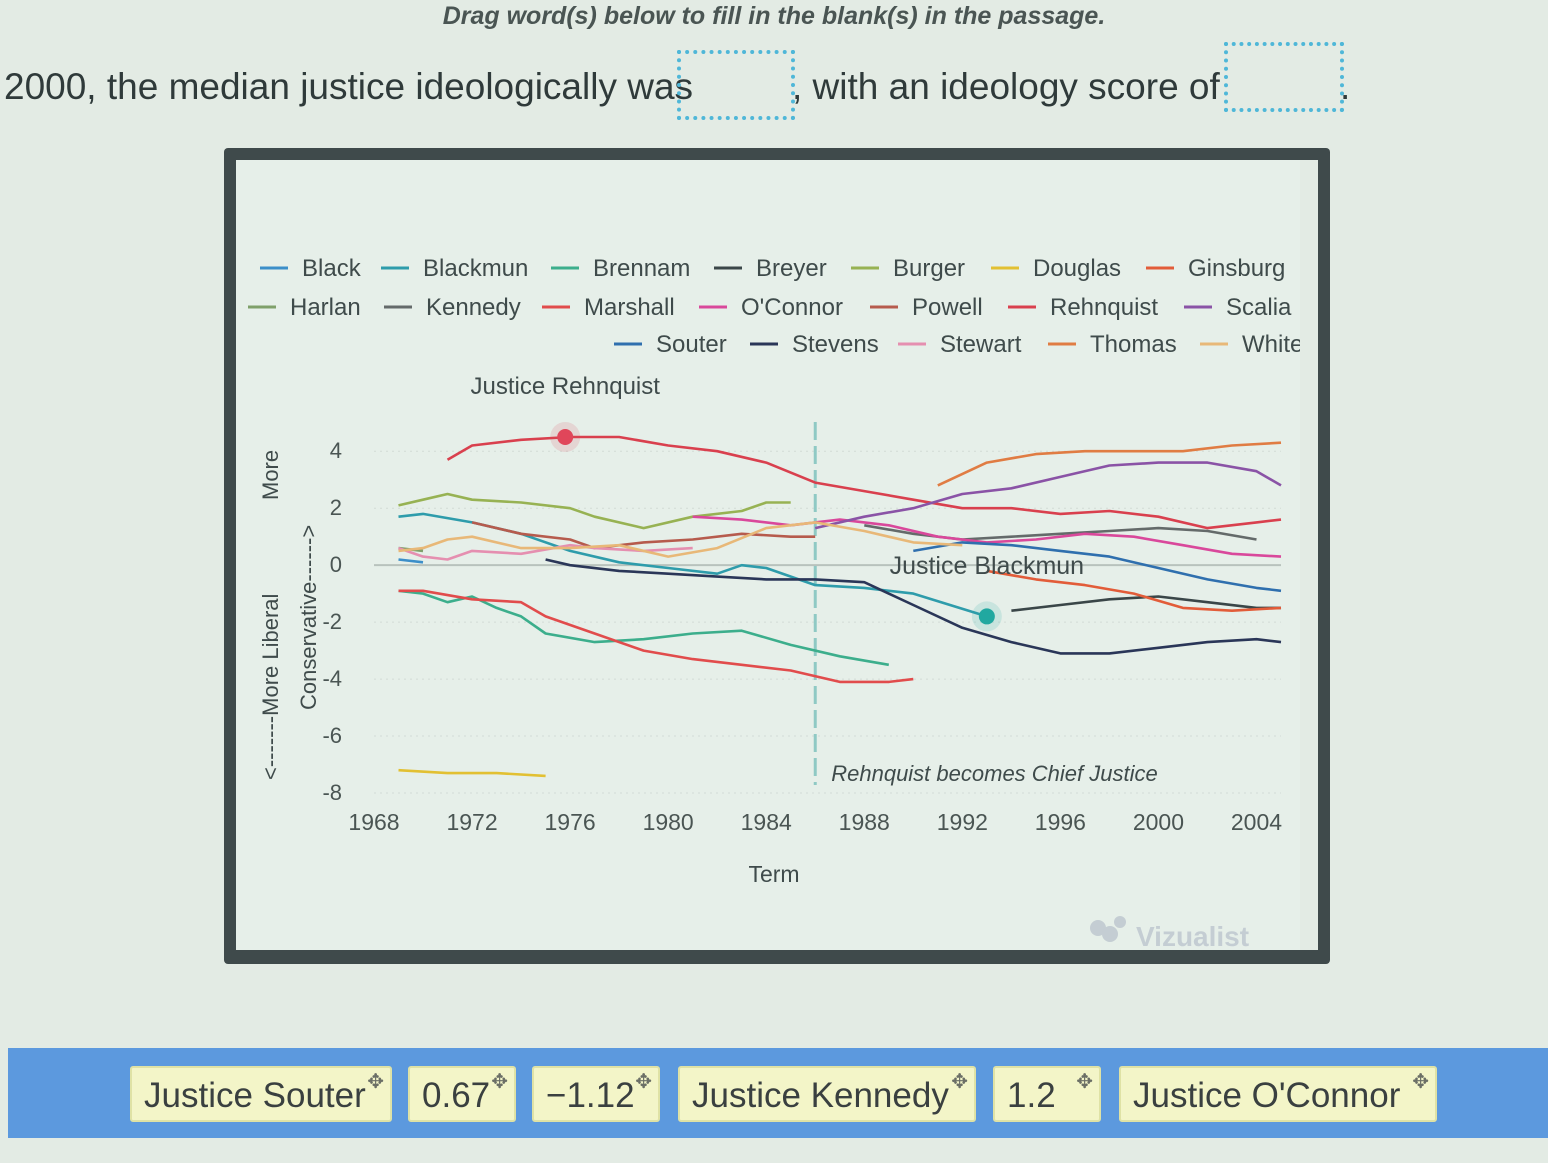 This screenshot has width=1548, height=1163. What do you see at coordinates (325, 307) in the screenshot?
I see `legend-label: Harlan` at bounding box center [325, 307].